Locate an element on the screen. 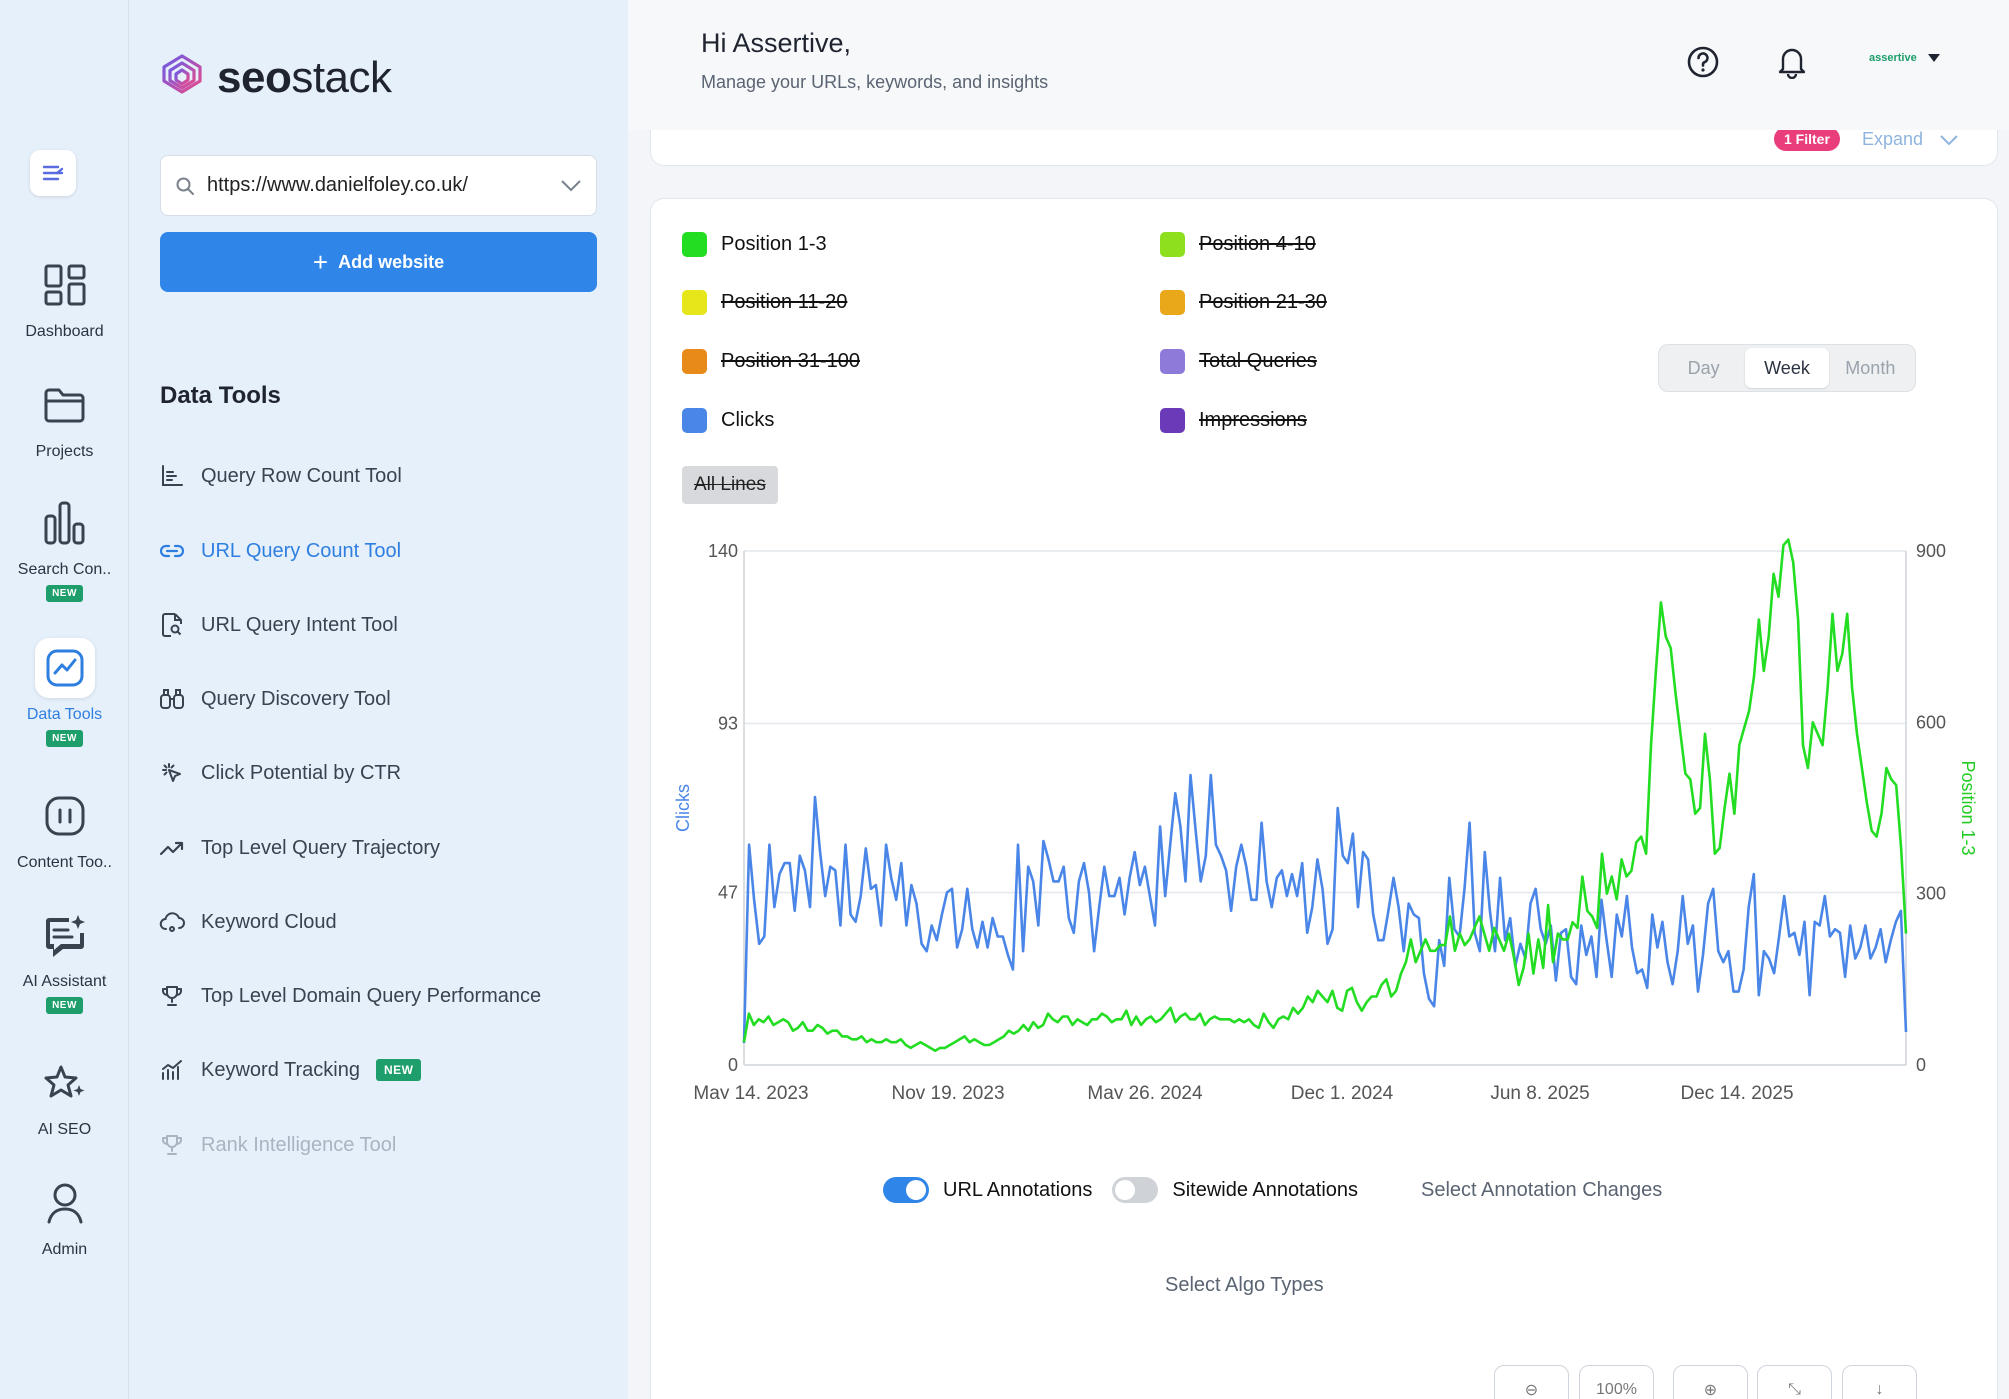 The image size is (2009, 1399). collapse-icon: ⤡ is located at coordinates (1794, 1389).